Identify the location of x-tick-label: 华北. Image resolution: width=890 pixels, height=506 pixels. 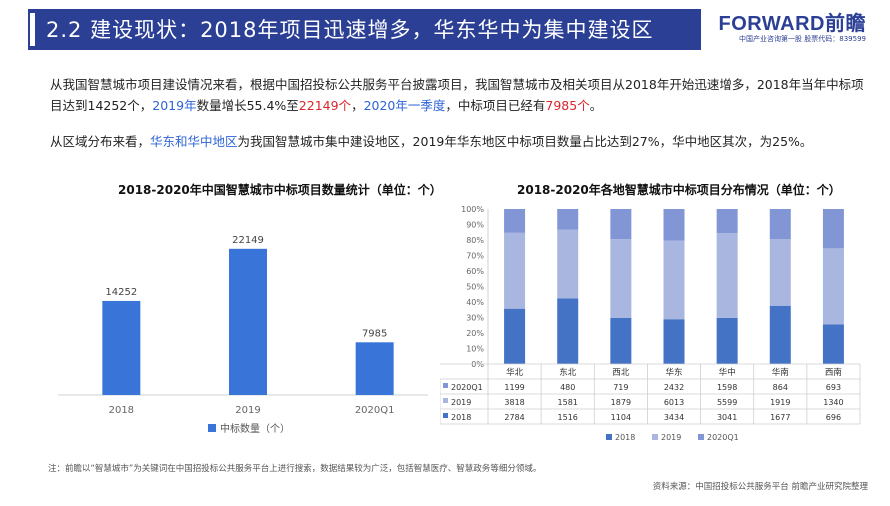
(515, 372).